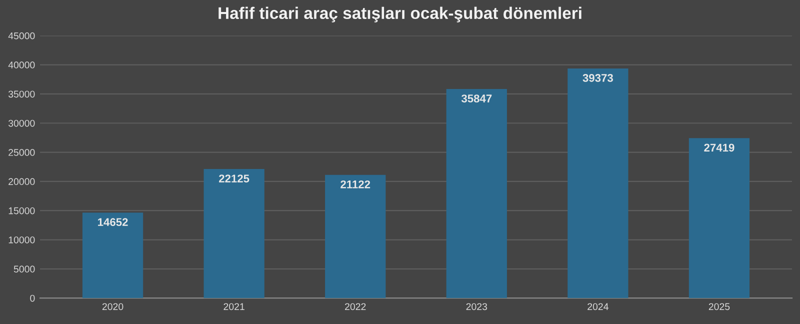  Describe the element at coordinates (234, 178) in the screenshot. I see `data-label: 22125` at that location.